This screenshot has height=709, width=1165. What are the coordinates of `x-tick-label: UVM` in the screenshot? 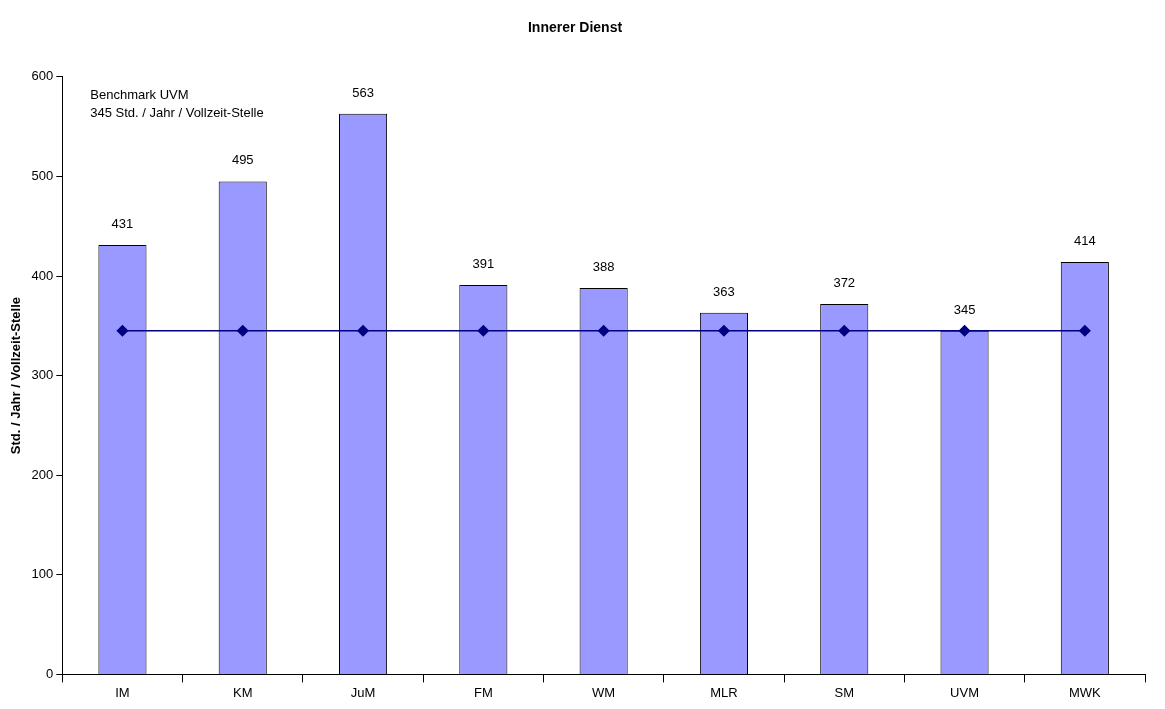 It's located at (964, 692).